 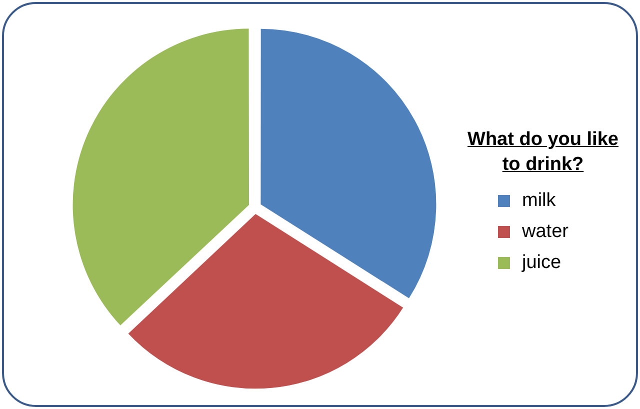 I want to click on legend-label: juice, so click(x=542, y=263).